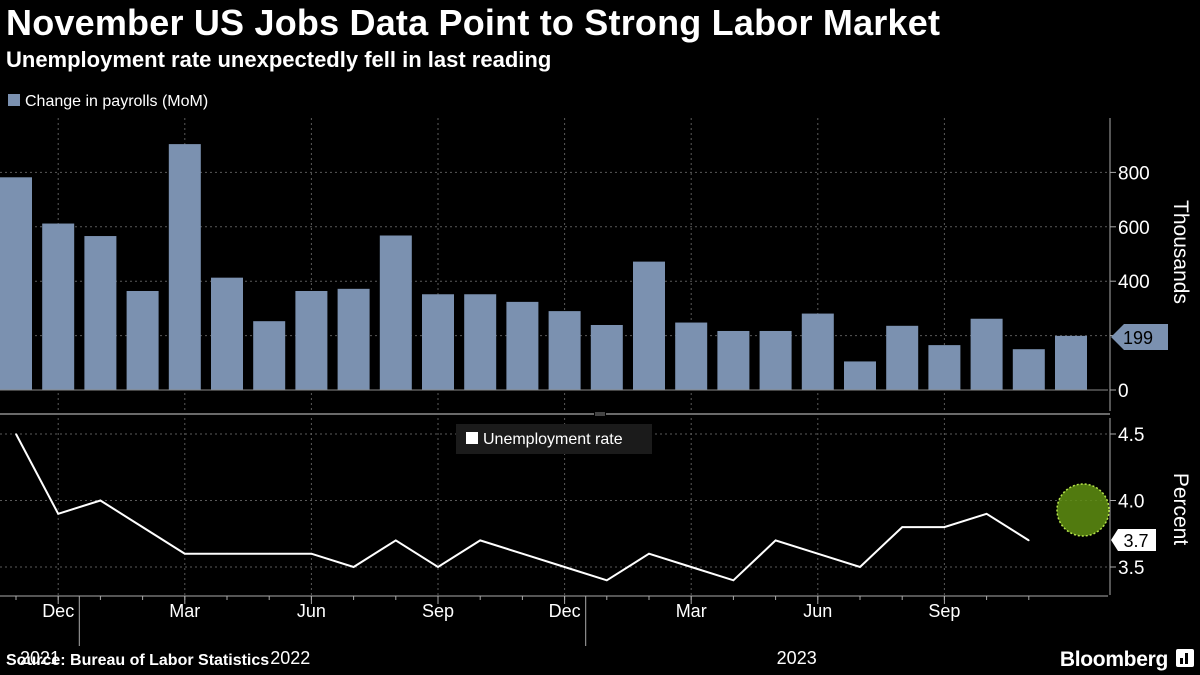 Image resolution: width=1200 pixels, height=675 pixels. I want to click on x-year-label: 2022, so click(290, 658).